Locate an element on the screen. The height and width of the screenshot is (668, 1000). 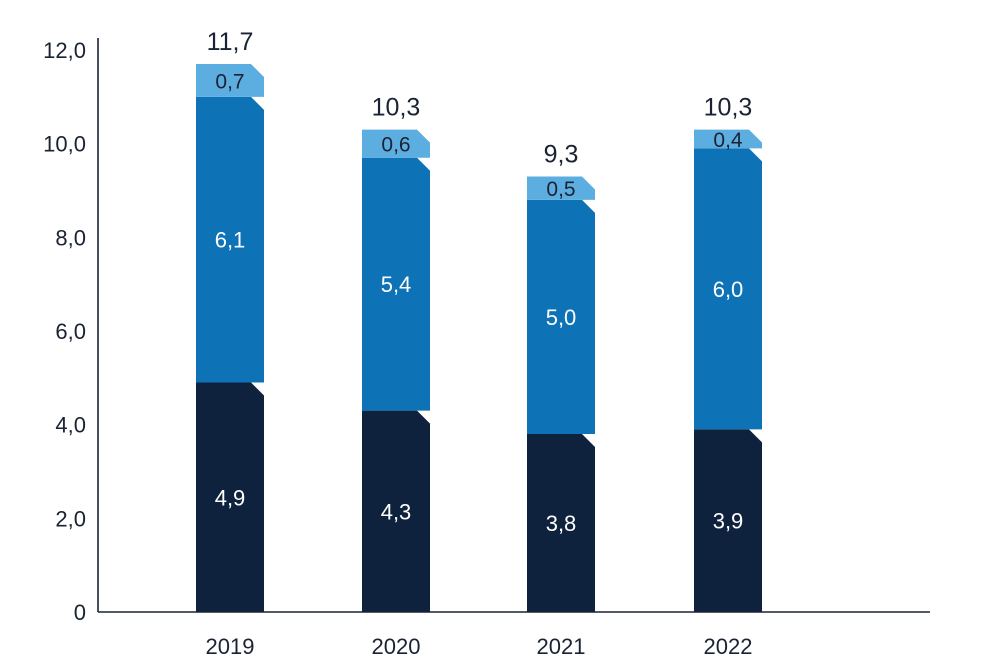
segment-value-label: 3,9 is located at coordinates (728, 521).